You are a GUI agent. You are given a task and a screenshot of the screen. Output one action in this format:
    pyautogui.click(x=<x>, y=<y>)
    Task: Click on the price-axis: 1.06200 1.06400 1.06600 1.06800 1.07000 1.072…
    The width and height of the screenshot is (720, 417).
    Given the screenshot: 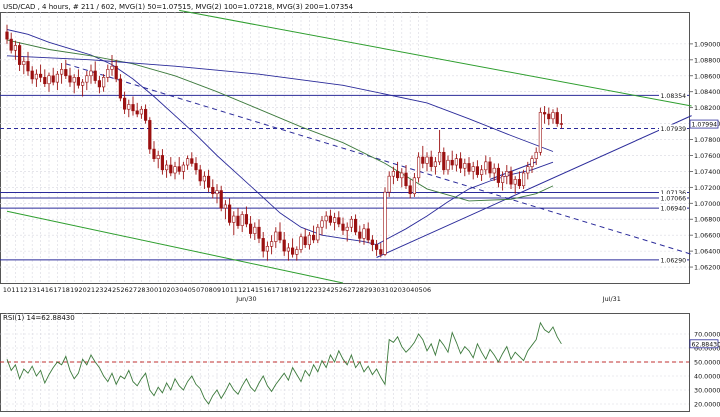 What is the action you would take?
    pyautogui.click(x=704, y=156)
    